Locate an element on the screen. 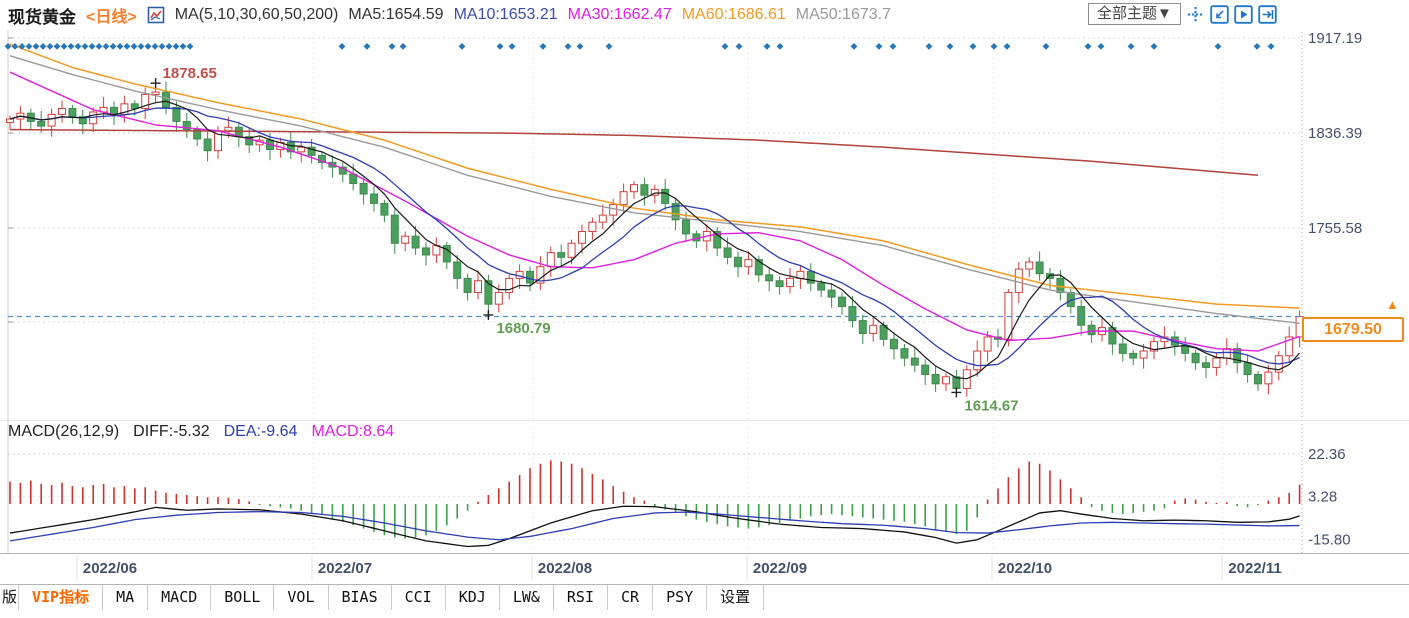 The height and width of the screenshot is (618, 1409). tab-vol: VOL is located at coordinates (301, 598).